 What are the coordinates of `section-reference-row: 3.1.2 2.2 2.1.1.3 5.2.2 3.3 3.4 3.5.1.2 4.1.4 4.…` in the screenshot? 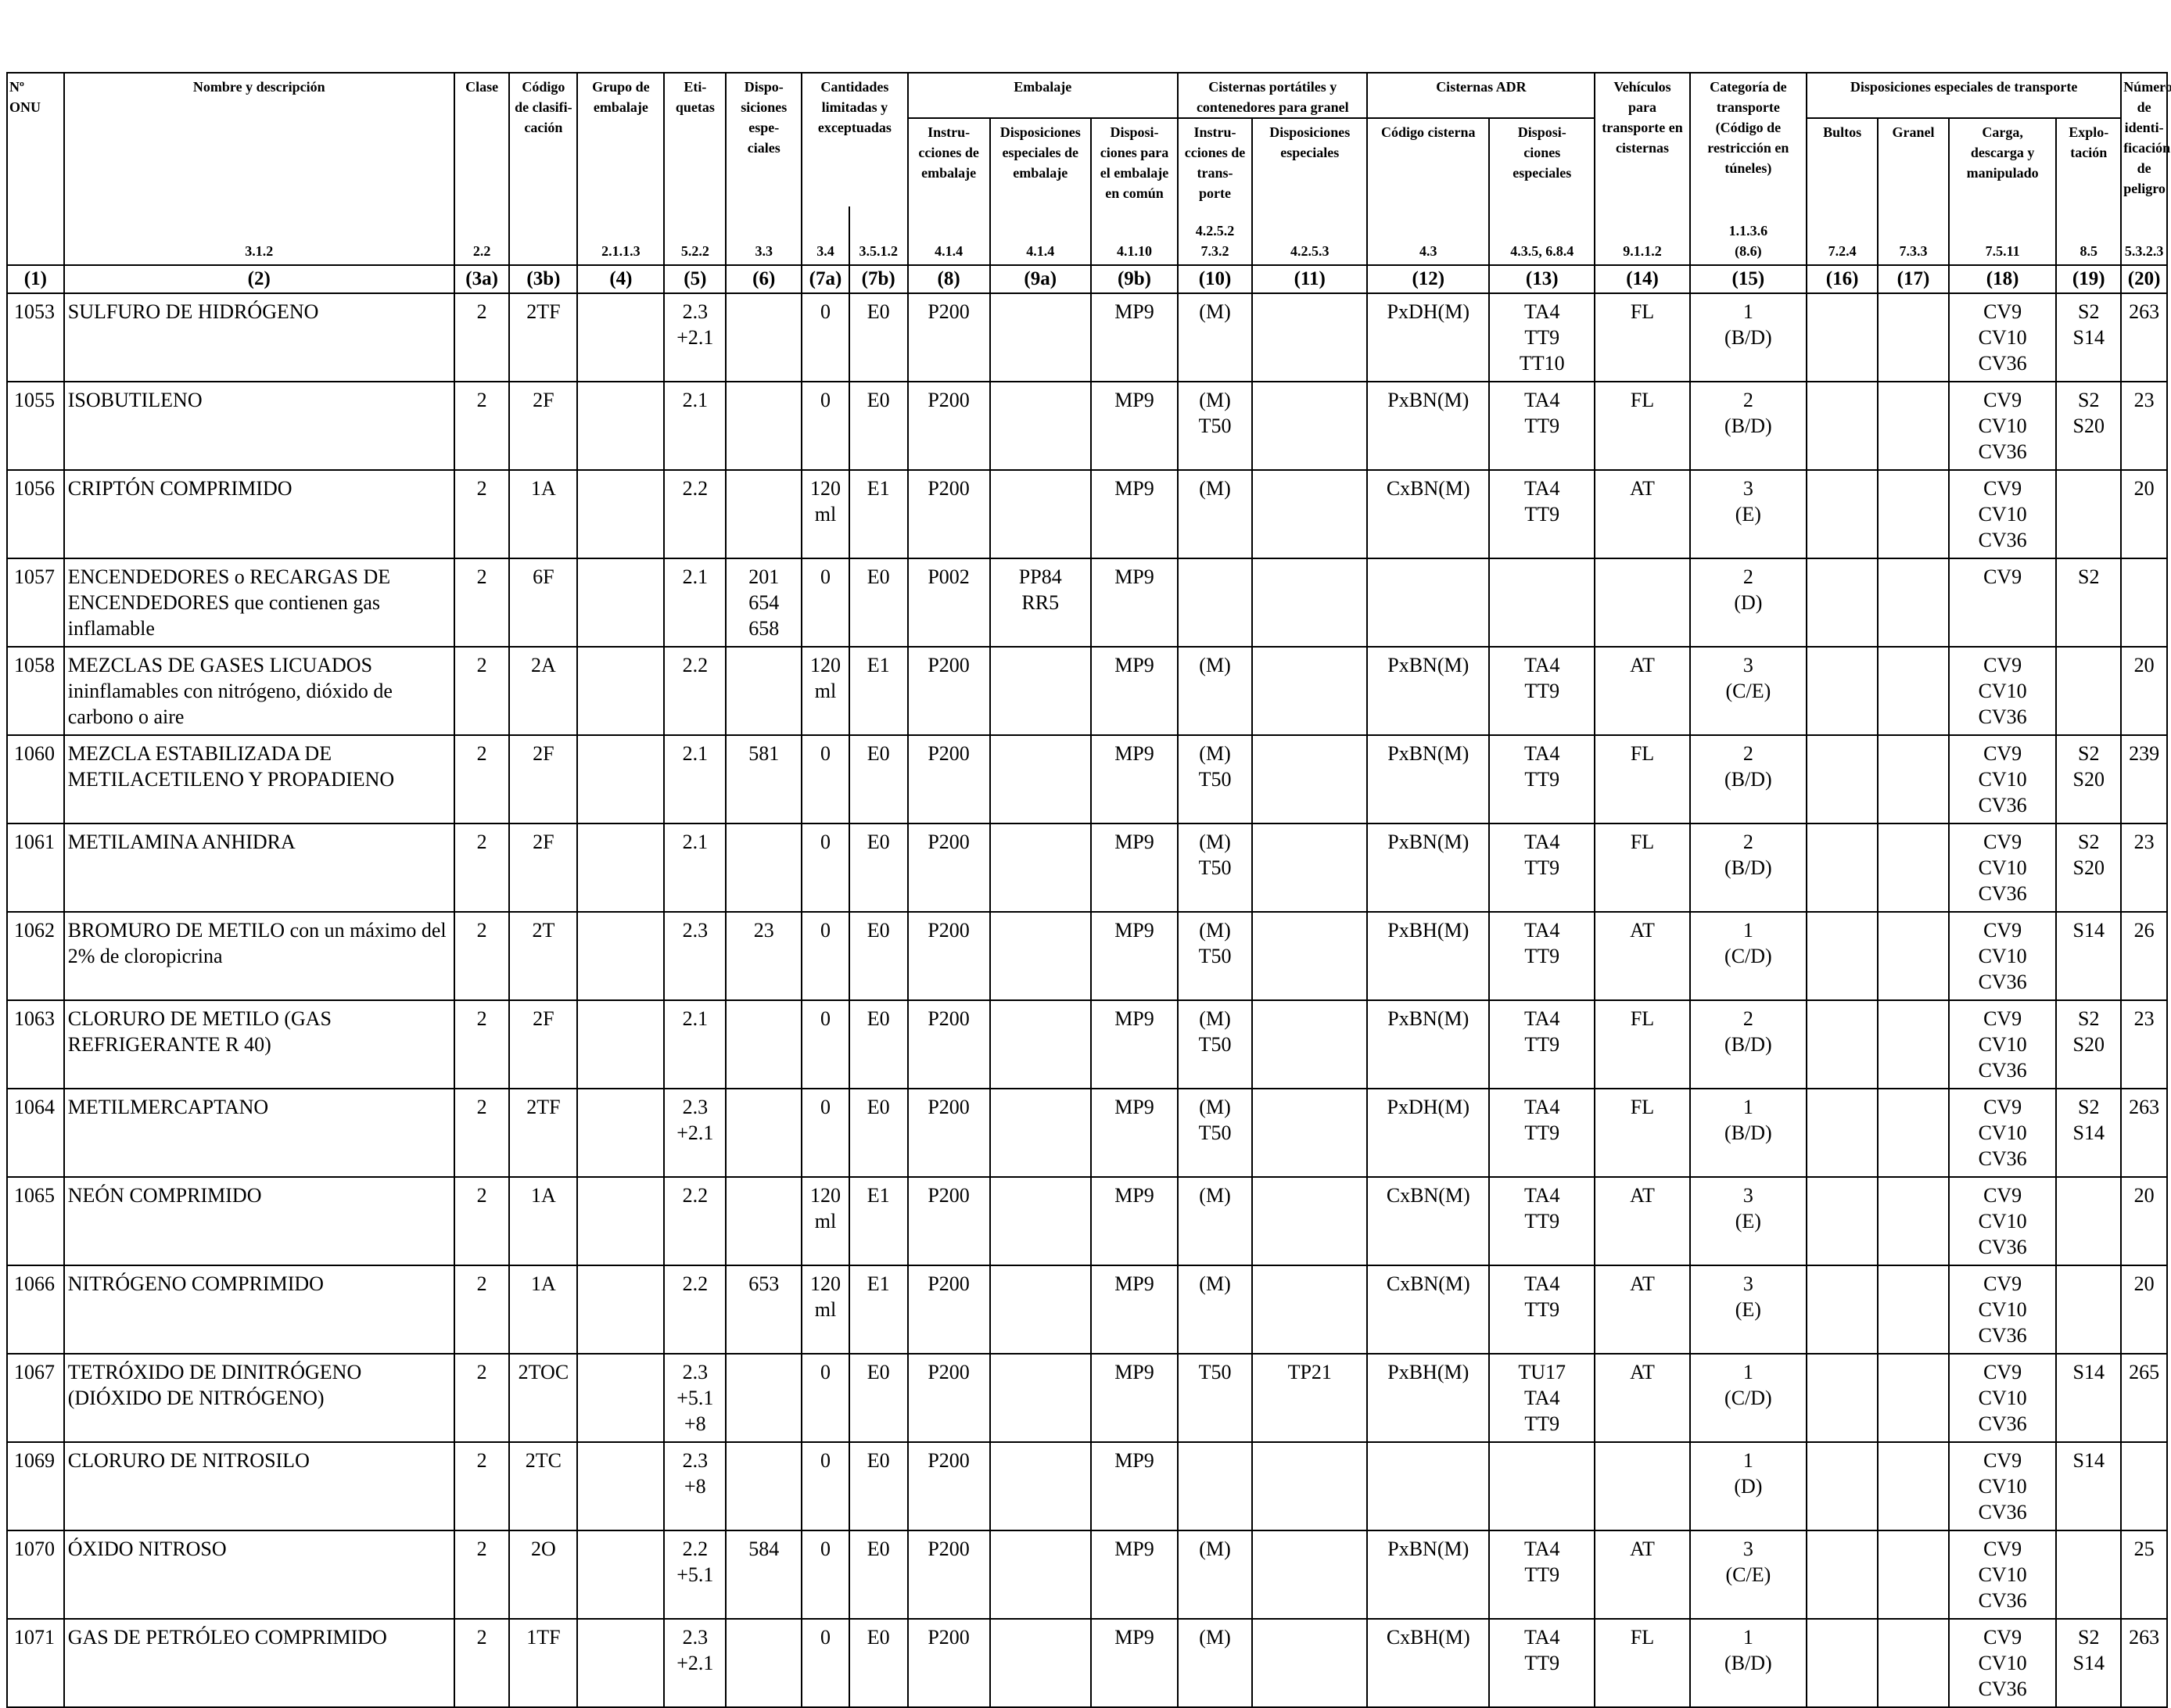 It's located at (1087, 236).